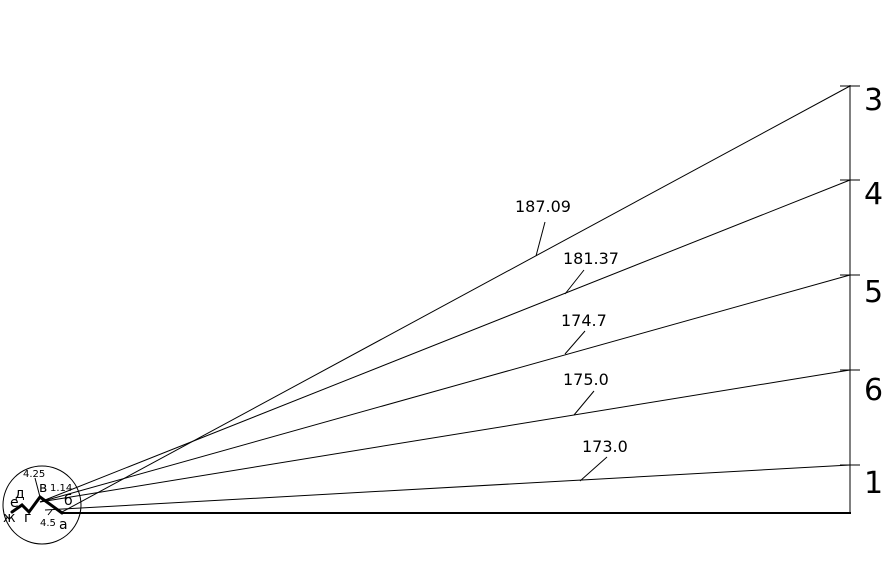 The width and height of the screenshot is (883, 566). Describe the element at coordinates (873, 100) in the screenshot. I see `ray-number-3: 3` at that location.